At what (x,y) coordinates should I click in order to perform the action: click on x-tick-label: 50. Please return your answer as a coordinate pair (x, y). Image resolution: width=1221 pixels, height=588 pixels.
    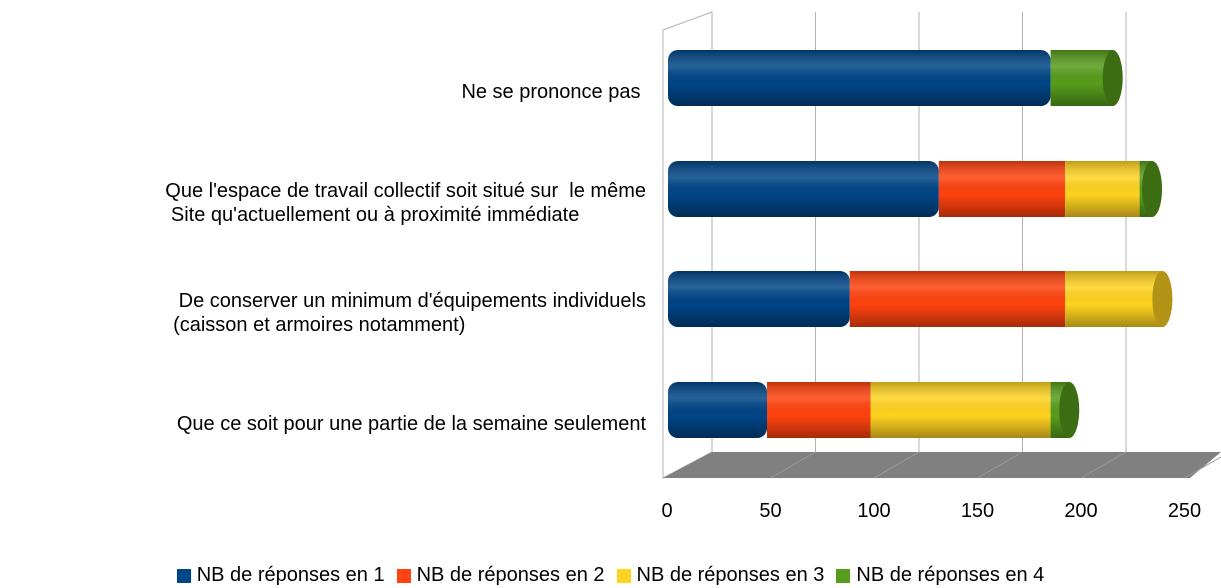
    Looking at the image, I should click on (770, 511).